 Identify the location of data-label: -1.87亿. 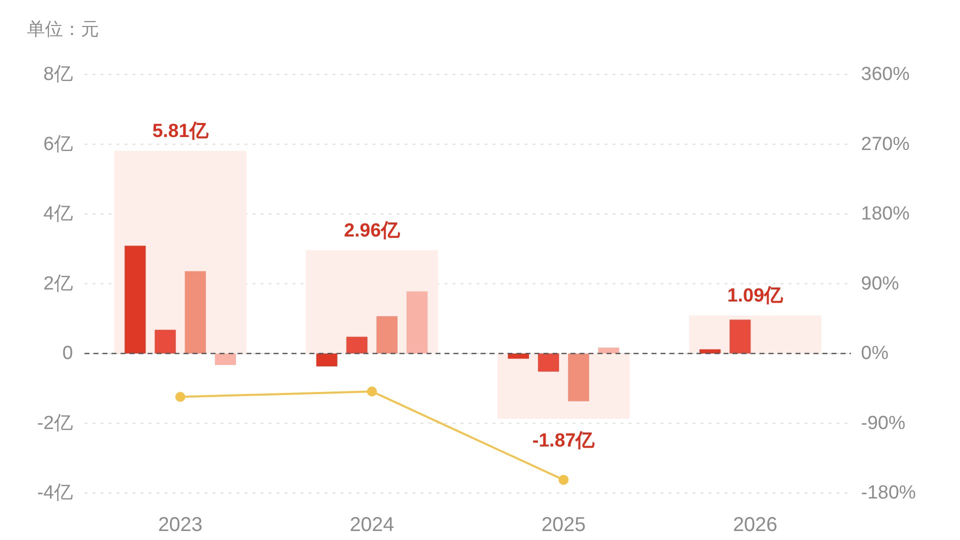
(564, 441).